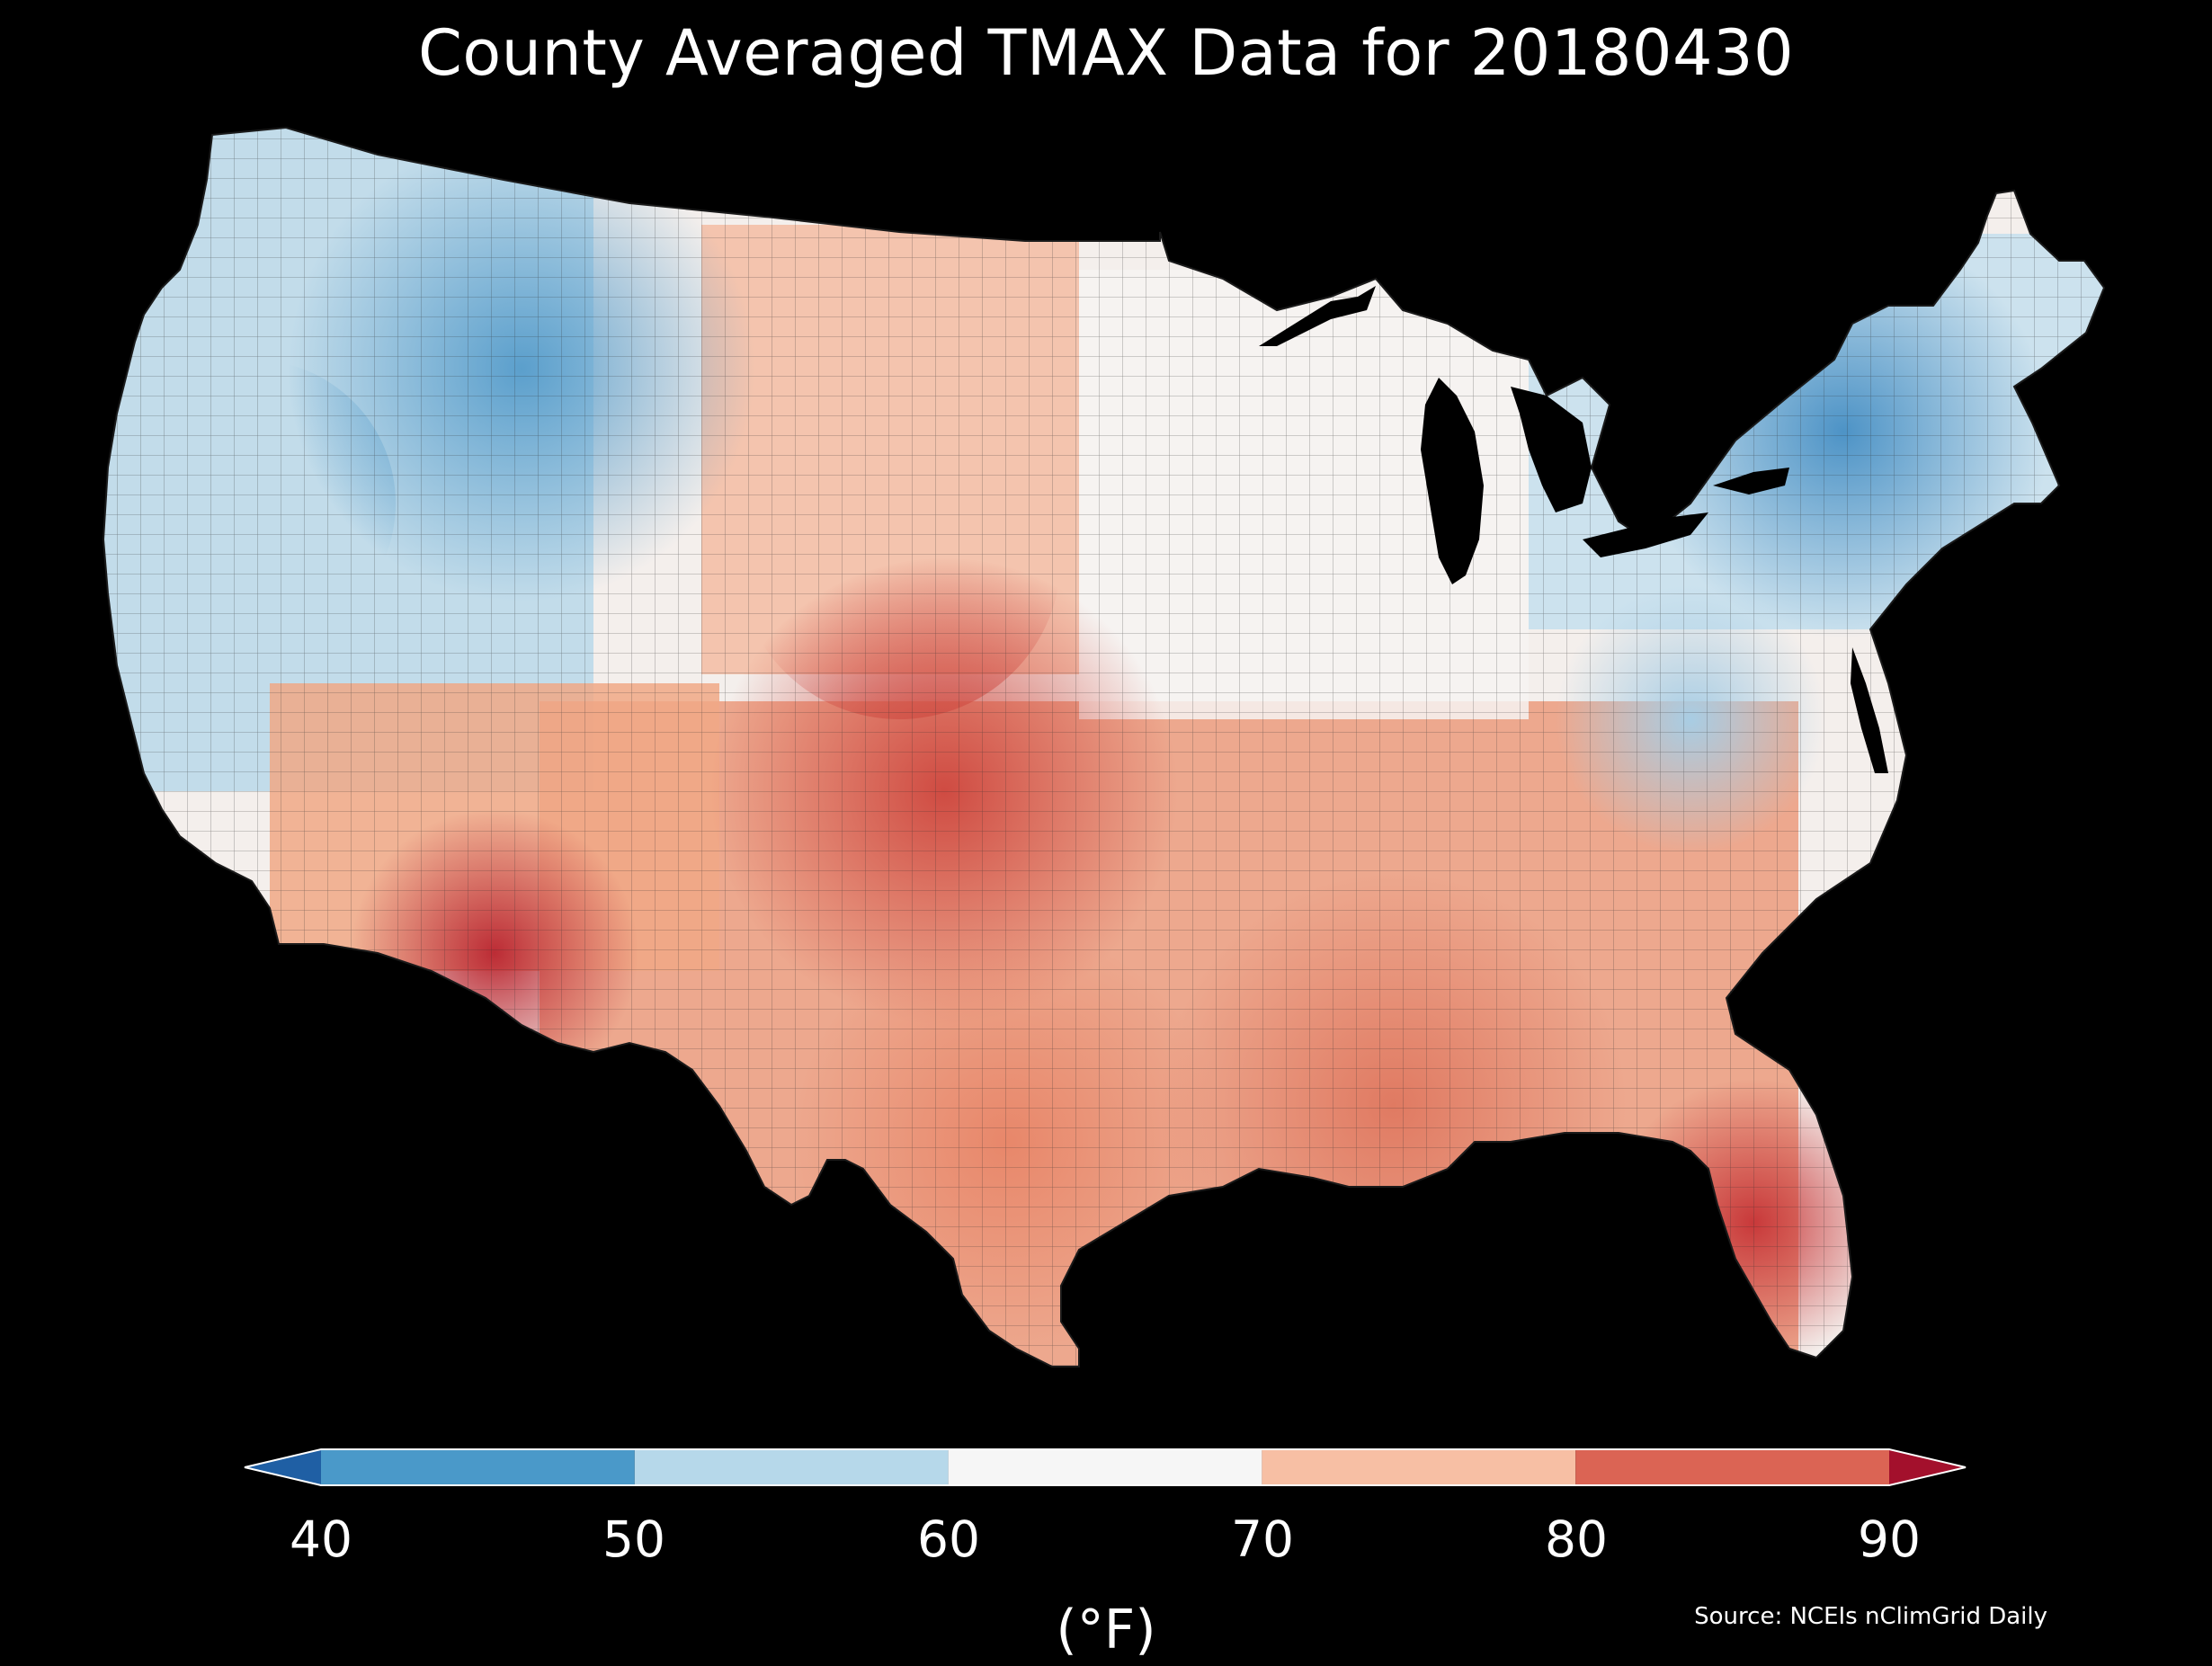 This screenshot has width=2212, height=1666. Describe the element at coordinates (1576, 1539) in the screenshot. I see `colorbar-tick-80: 80` at that location.